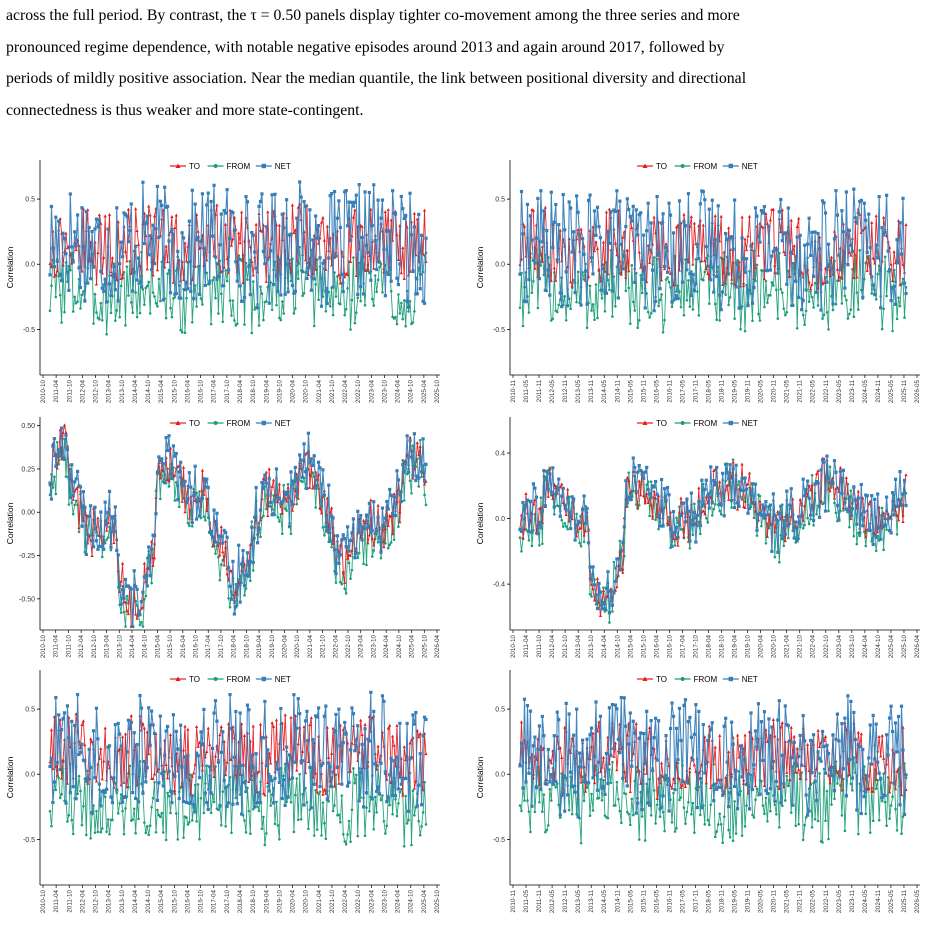 This screenshot has width=945, height=936. I want to click on x-tick-label: 2021-05, so click(787, 902).